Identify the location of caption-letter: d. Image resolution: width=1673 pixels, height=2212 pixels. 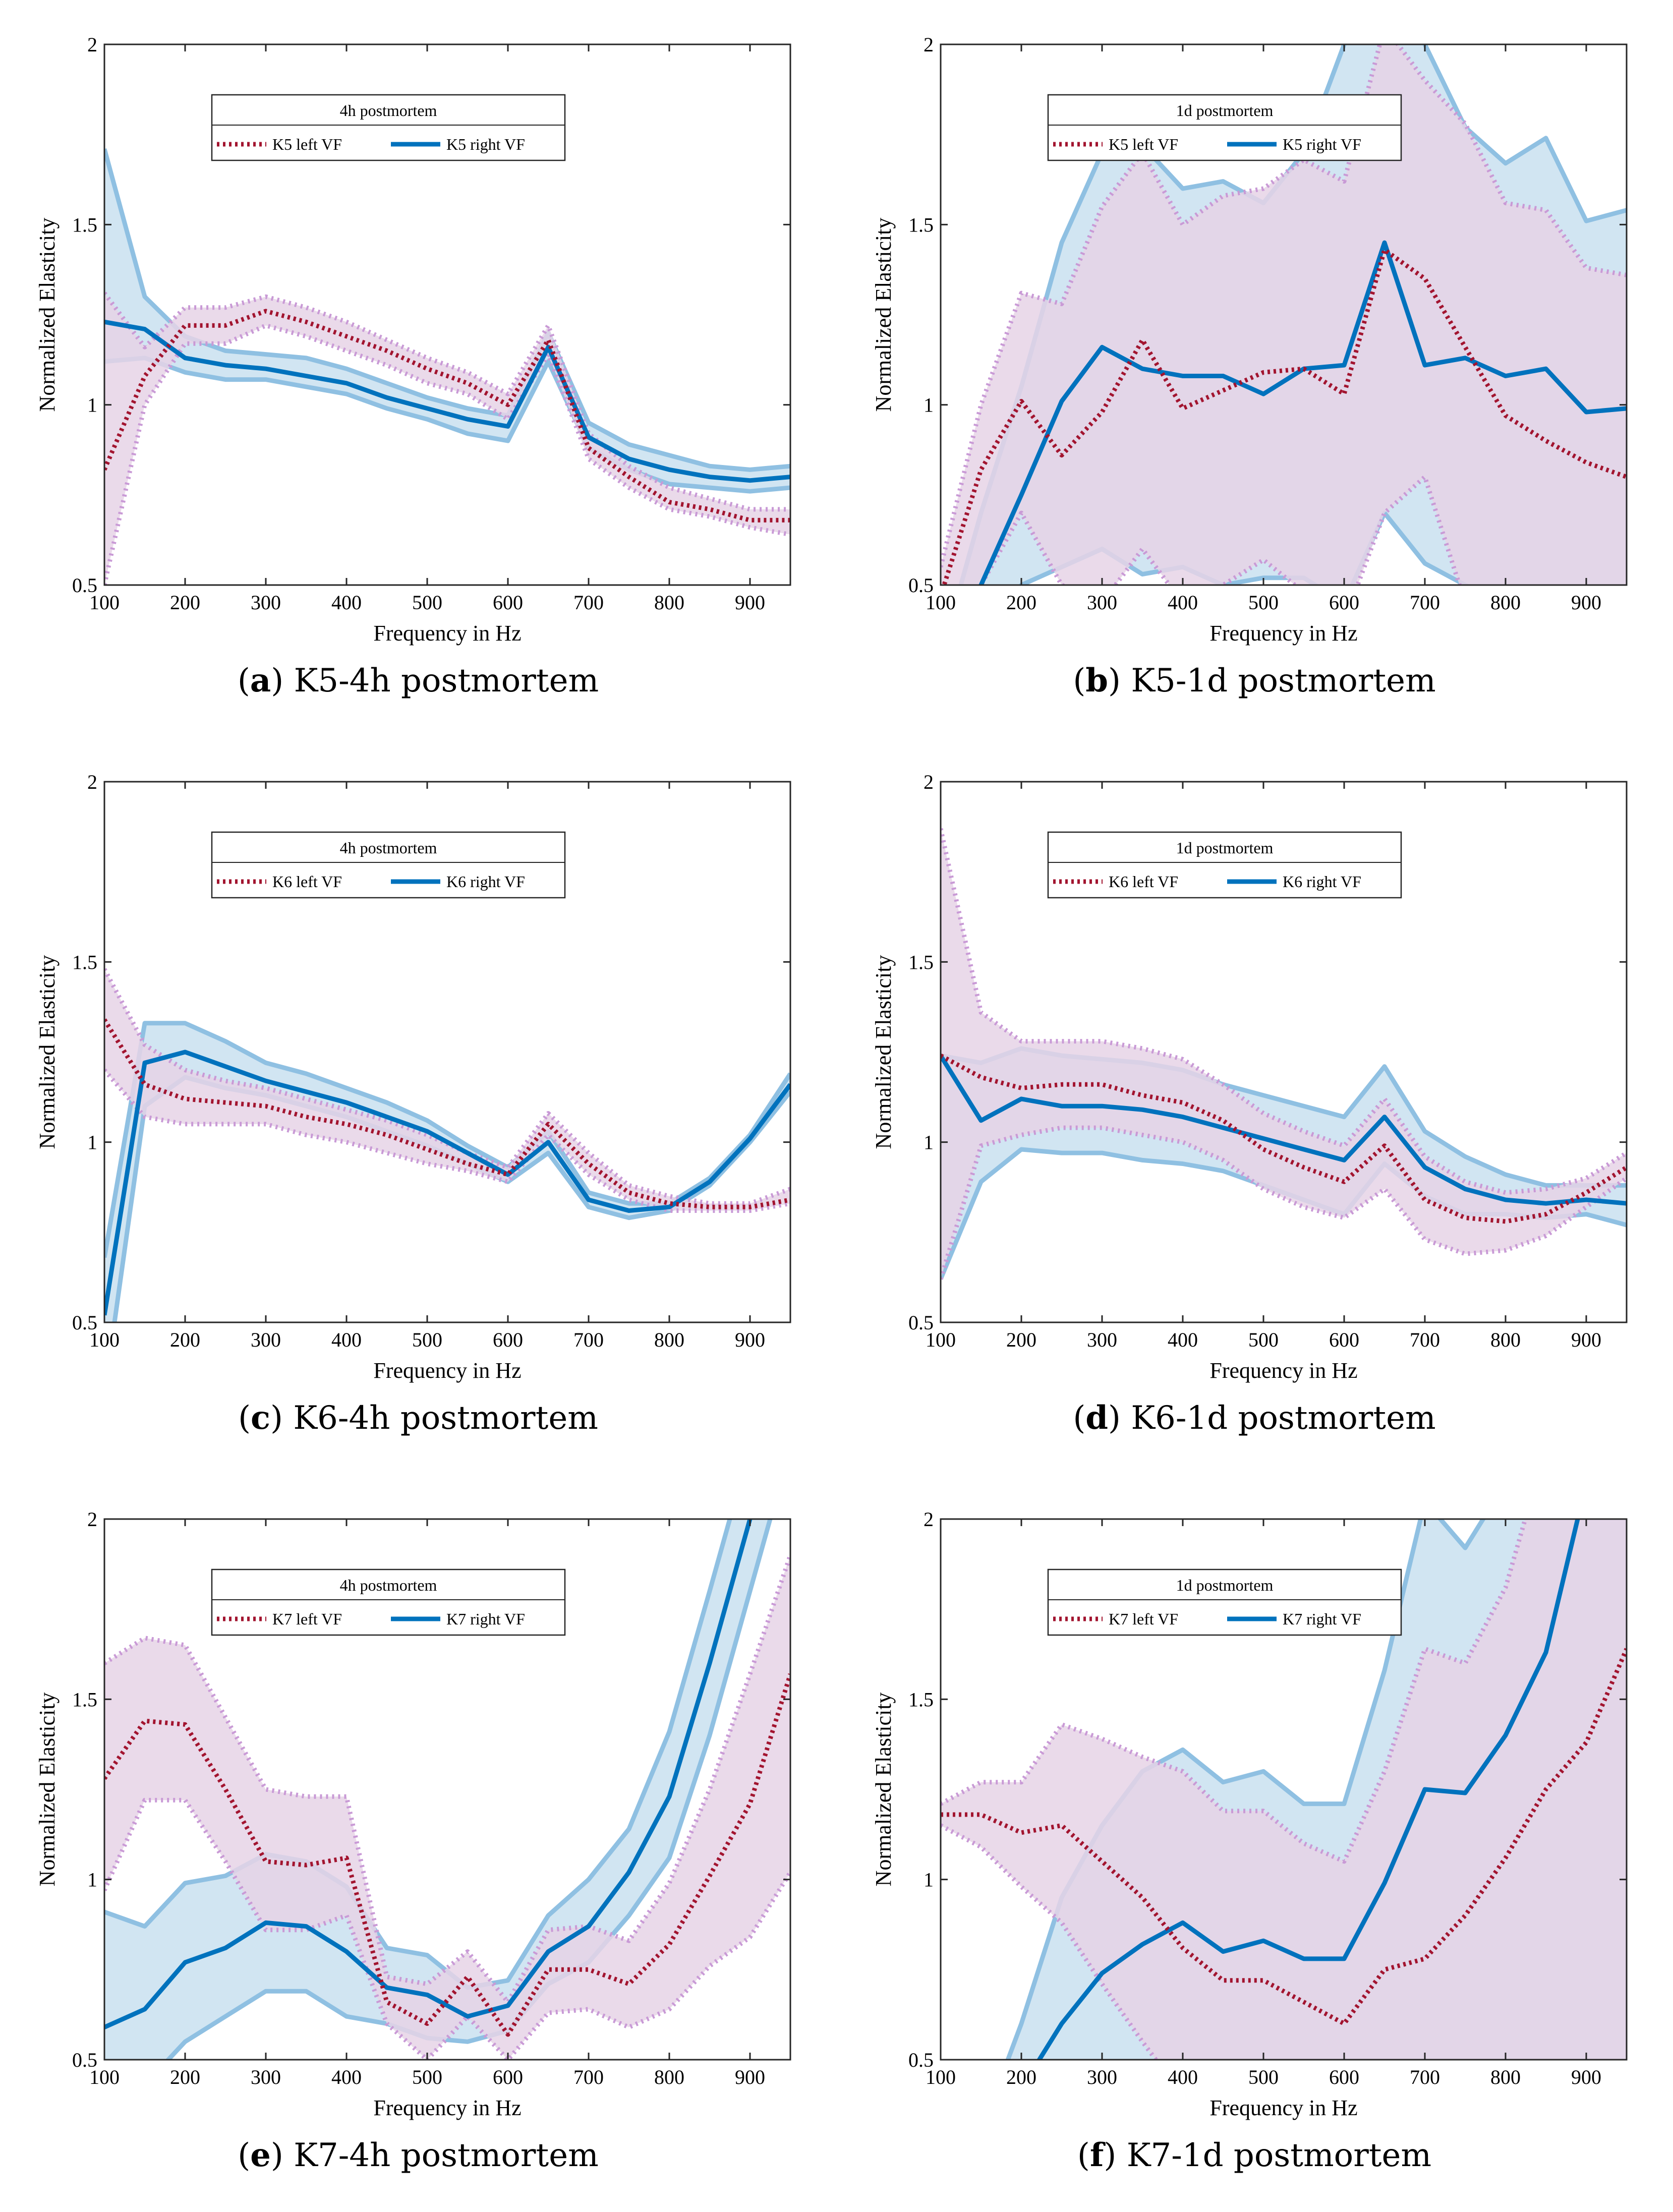
(1097, 1418).